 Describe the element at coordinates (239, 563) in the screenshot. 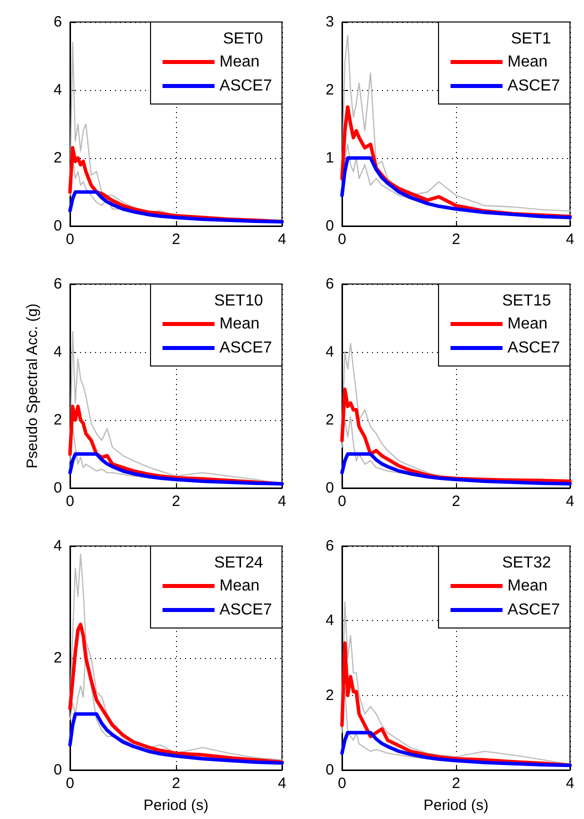

I see `legend-title: SET24` at that location.